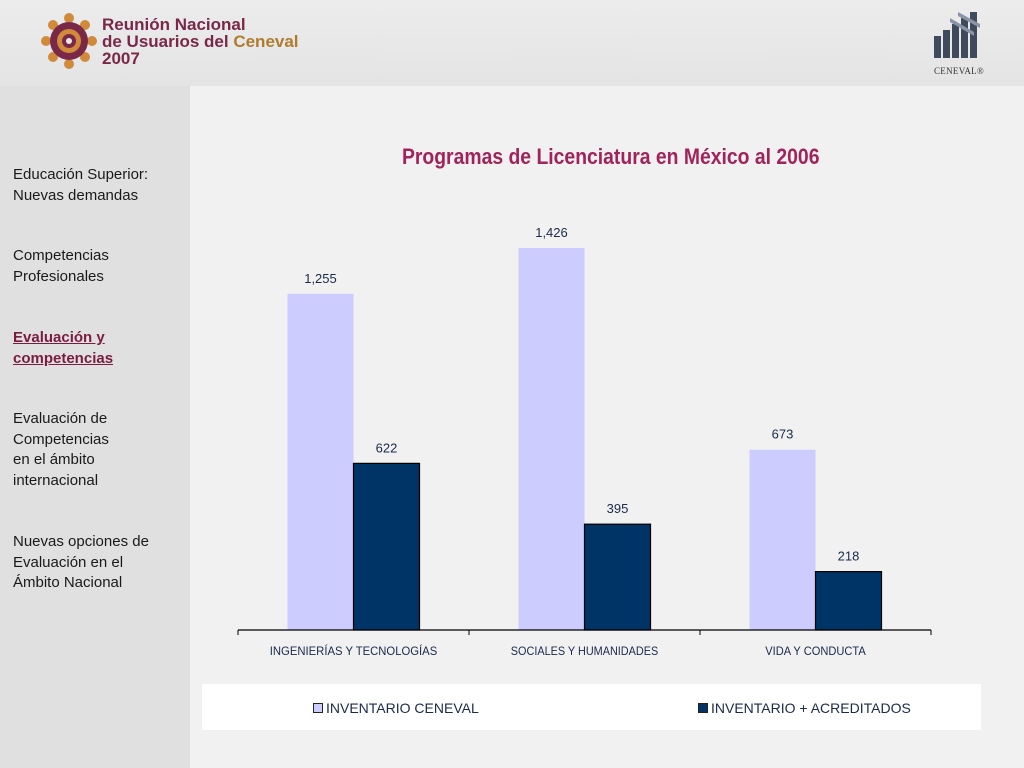 The width and height of the screenshot is (1024, 768). I want to click on data-label-s2-c1: 622, so click(387, 447).